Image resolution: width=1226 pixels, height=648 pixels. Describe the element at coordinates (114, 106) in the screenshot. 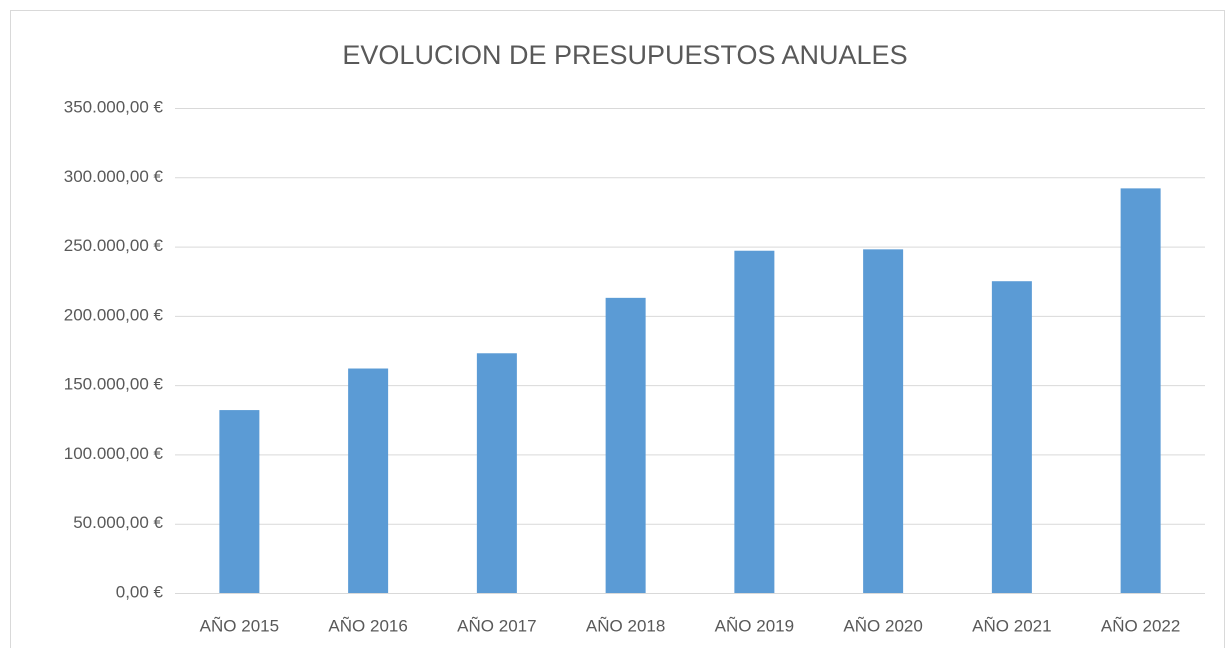

I see `y-tick-label: 350.000,00 €` at that location.